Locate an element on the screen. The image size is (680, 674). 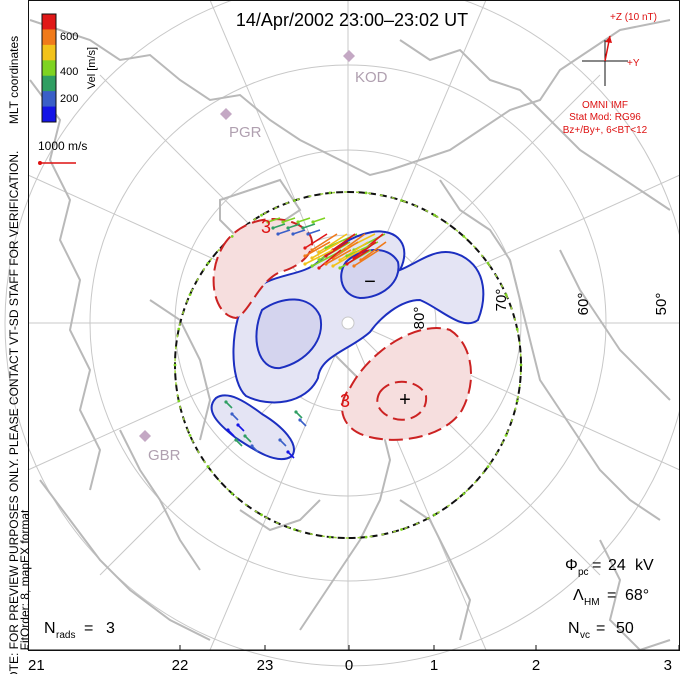
imf-clock is located at coordinates (605, 60).